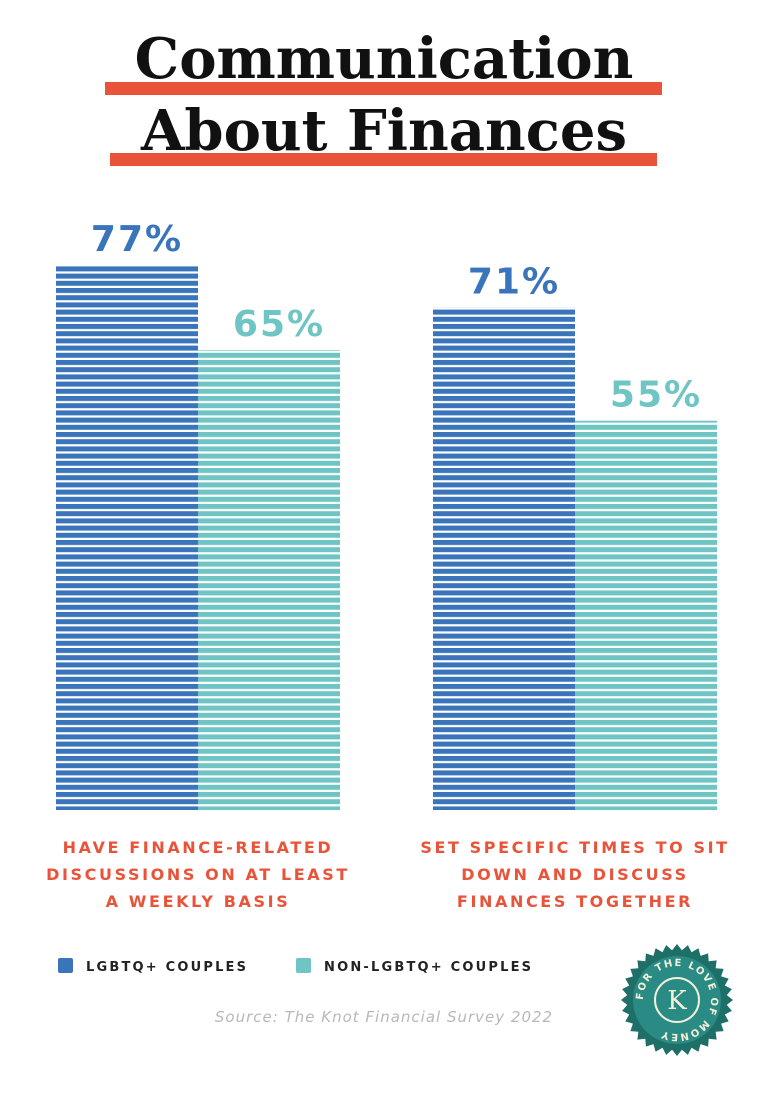  I want to click on value-label: 55%, so click(656, 395).